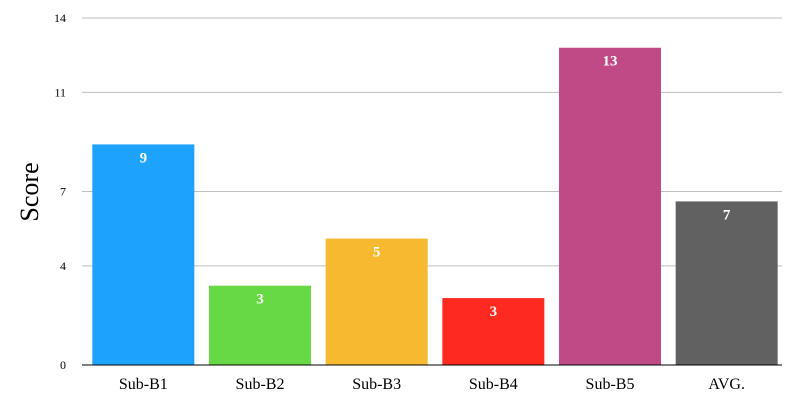  What do you see at coordinates (260, 384) in the screenshot?
I see `category-label: Sub-B2` at bounding box center [260, 384].